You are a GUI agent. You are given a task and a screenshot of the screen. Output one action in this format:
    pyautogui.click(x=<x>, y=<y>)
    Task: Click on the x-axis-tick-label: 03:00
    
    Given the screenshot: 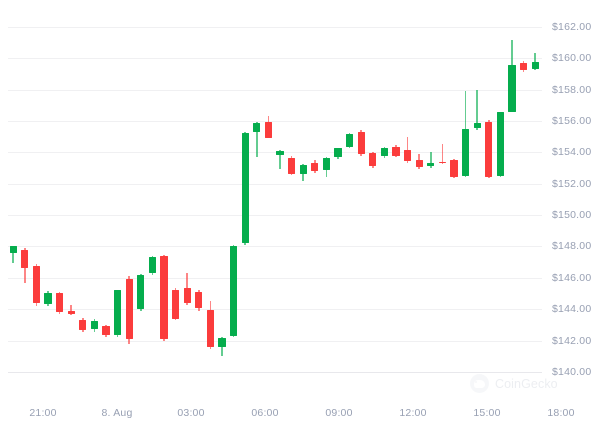 What is the action you would take?
    pyautogui.click(x=191, y=413)
    